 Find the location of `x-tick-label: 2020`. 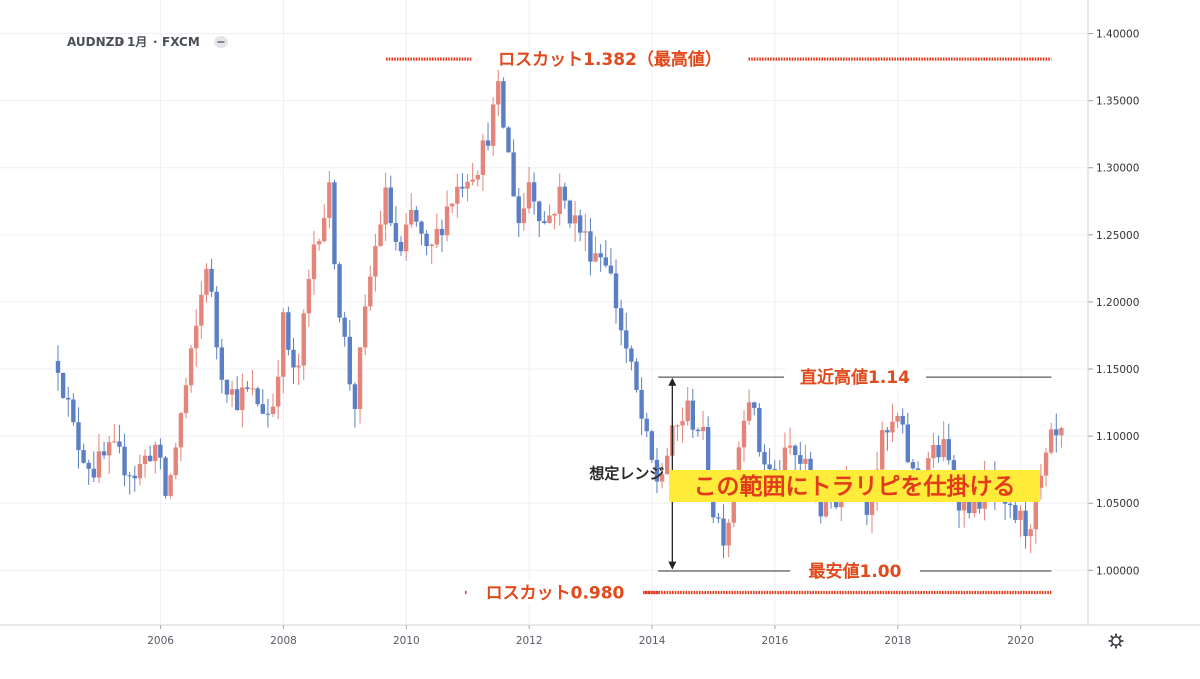

x-tick-label: 2020 is located at coordinates (1020, 641).